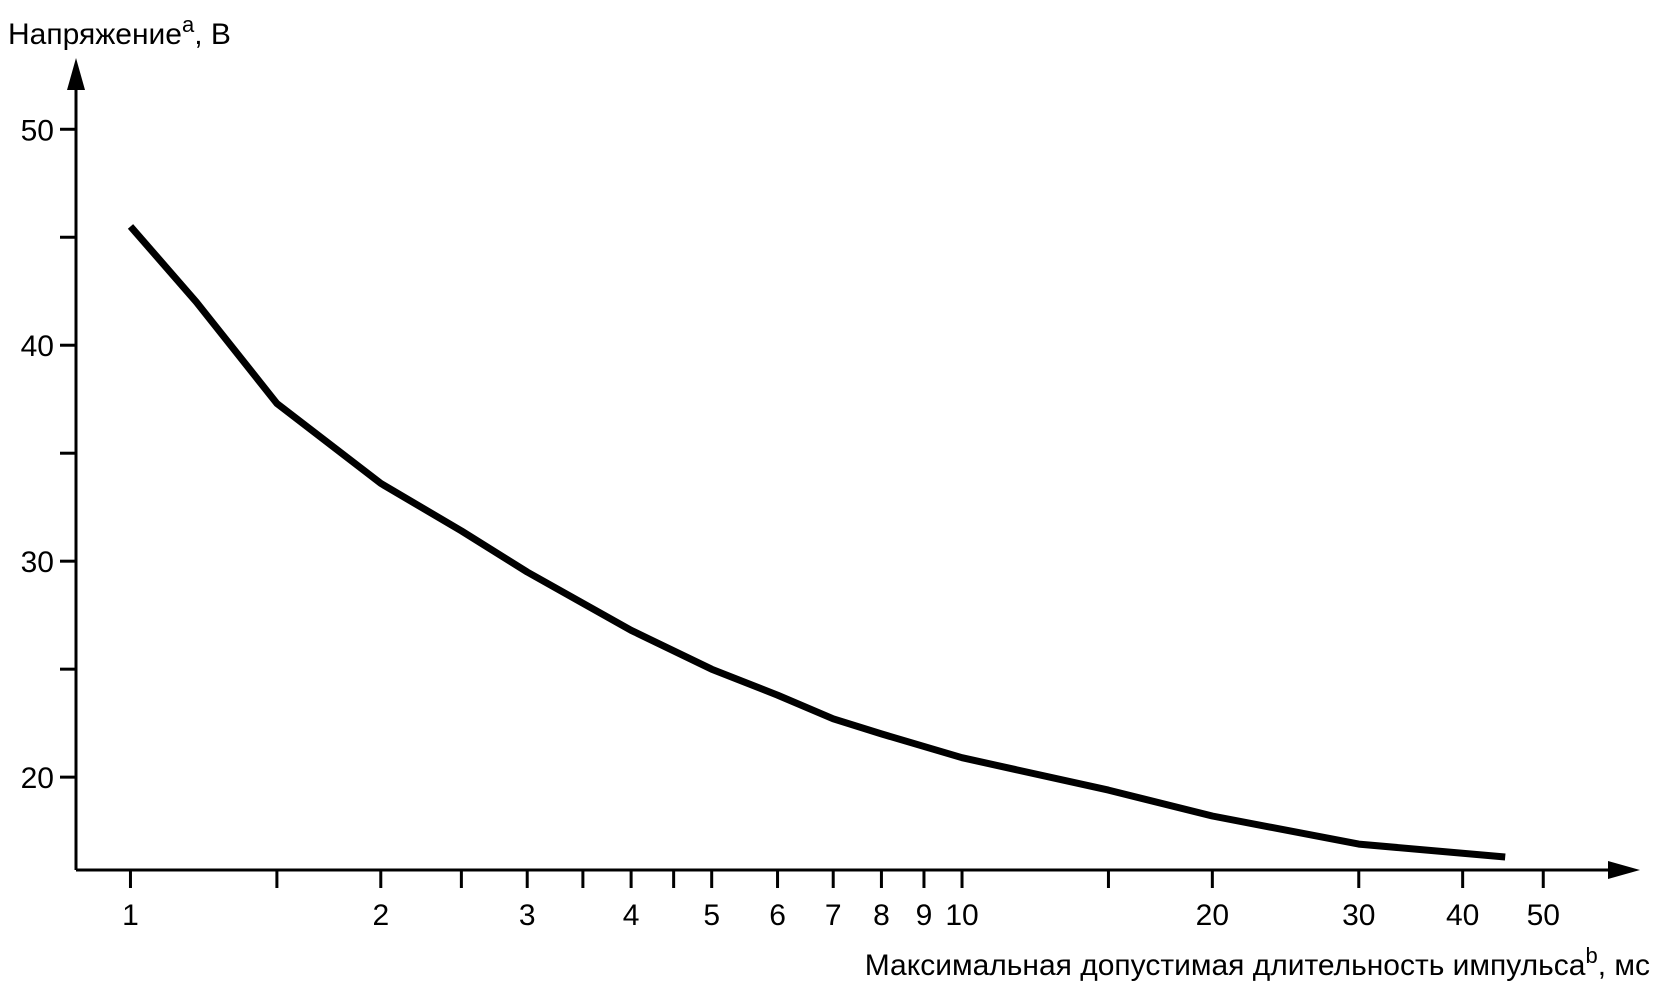 The image size is (1654, 986). I want to click on y-axis-label-text: Напряжение, so click(95, 34).